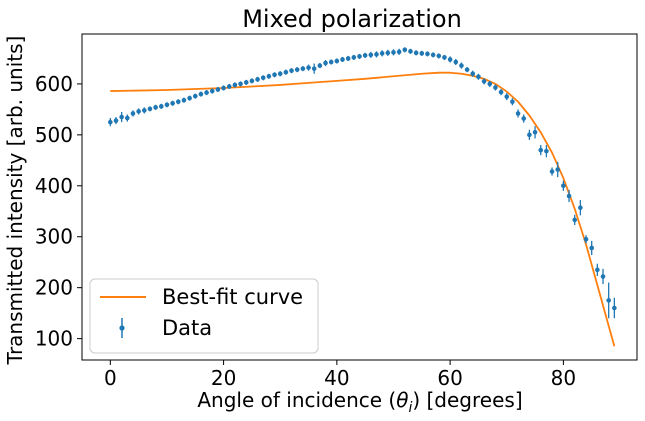 The width and height of the screenshot is (645, 421). I want to click on x-axis-title-subscript: i, so click(410, 408).